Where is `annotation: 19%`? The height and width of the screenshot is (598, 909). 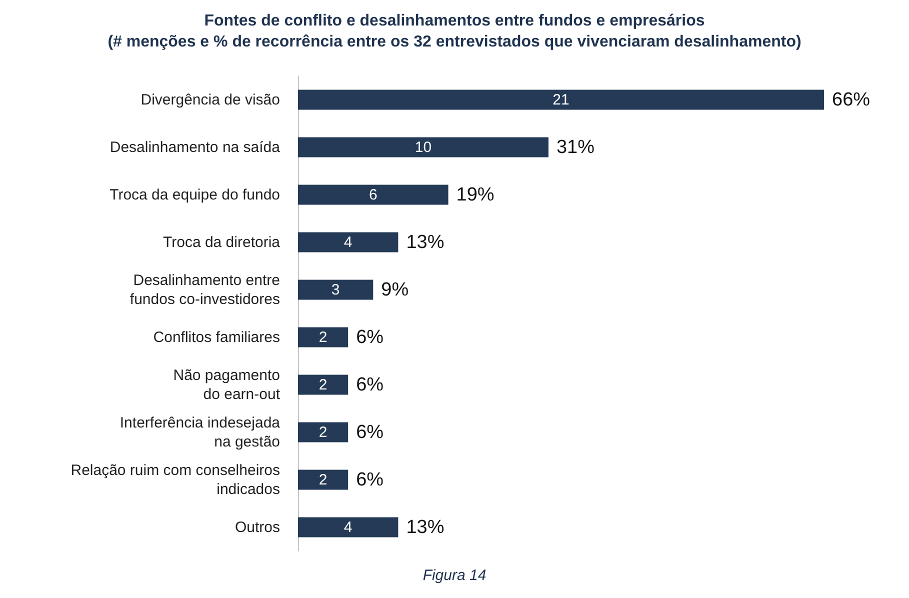
annotation: 19% is located at coordinates (475, 195).